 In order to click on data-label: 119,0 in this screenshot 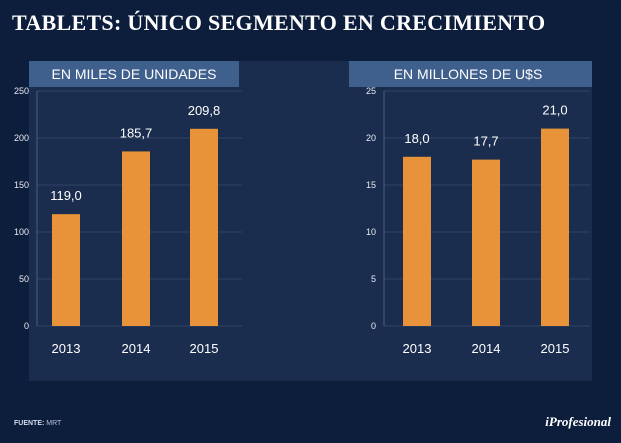, I will do `click(66, 195)`.